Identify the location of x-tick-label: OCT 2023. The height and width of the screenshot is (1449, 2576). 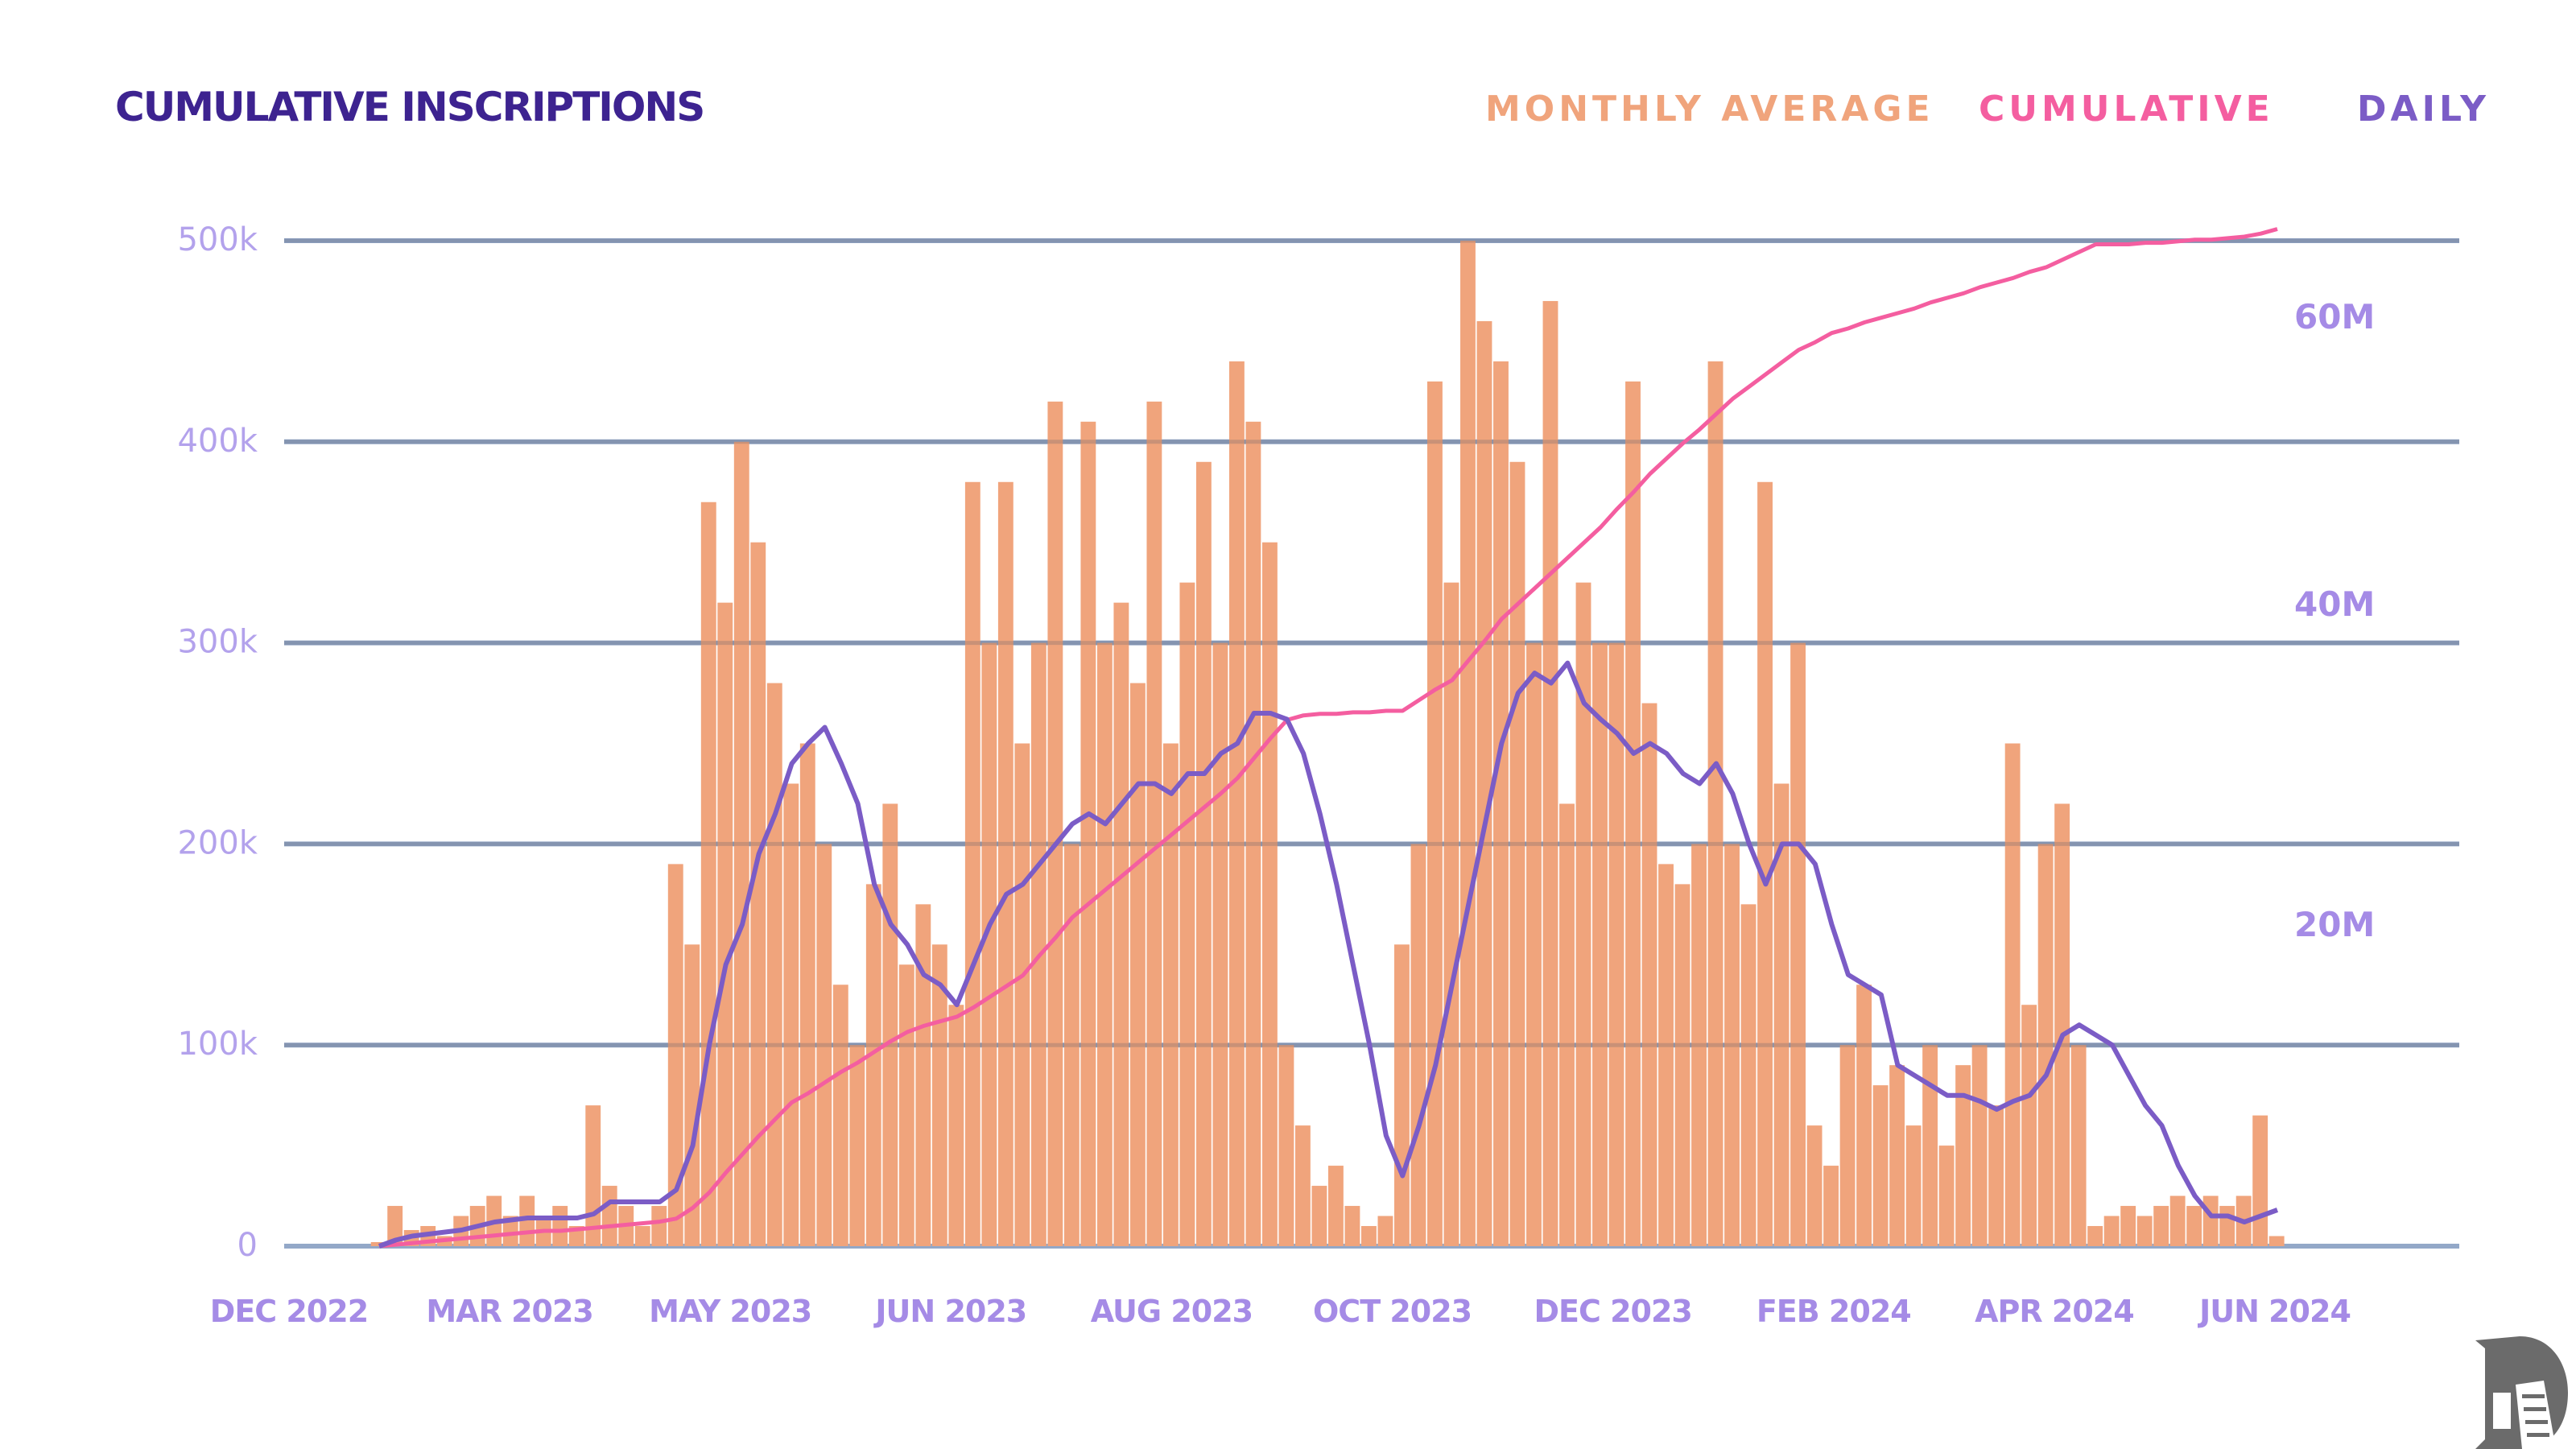
(1392, 1311).